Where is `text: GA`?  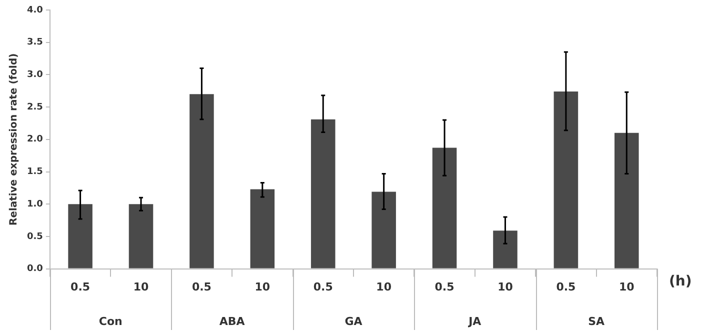
text: GA is located at coordinates (353, 321).